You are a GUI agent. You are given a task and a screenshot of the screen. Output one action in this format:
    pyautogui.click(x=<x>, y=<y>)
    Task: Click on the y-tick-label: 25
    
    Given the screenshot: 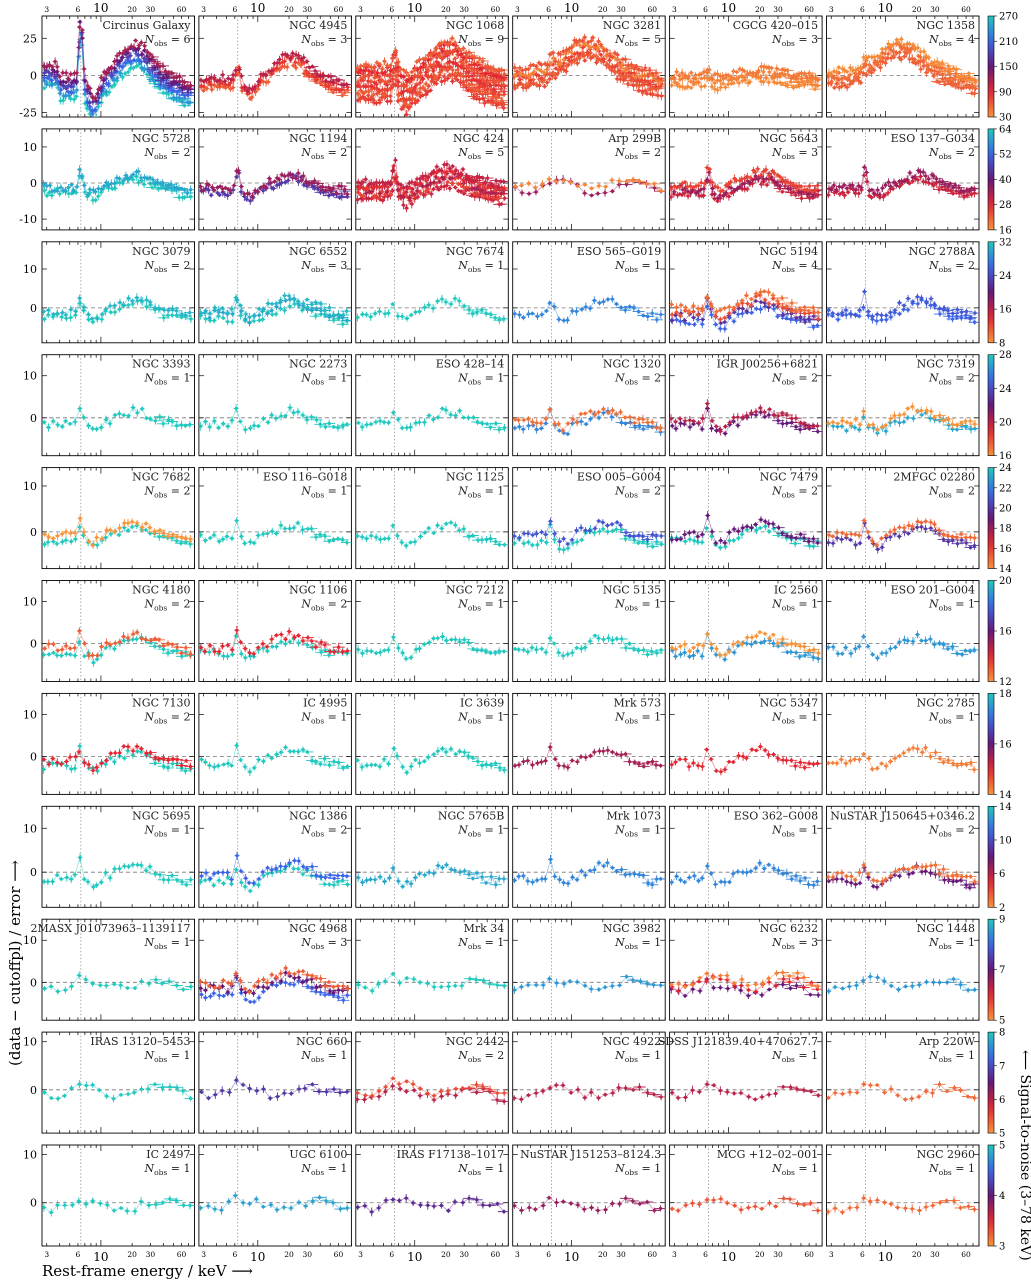 What is the action you would take?
    pyautogui.click(x=30, y=38)
    